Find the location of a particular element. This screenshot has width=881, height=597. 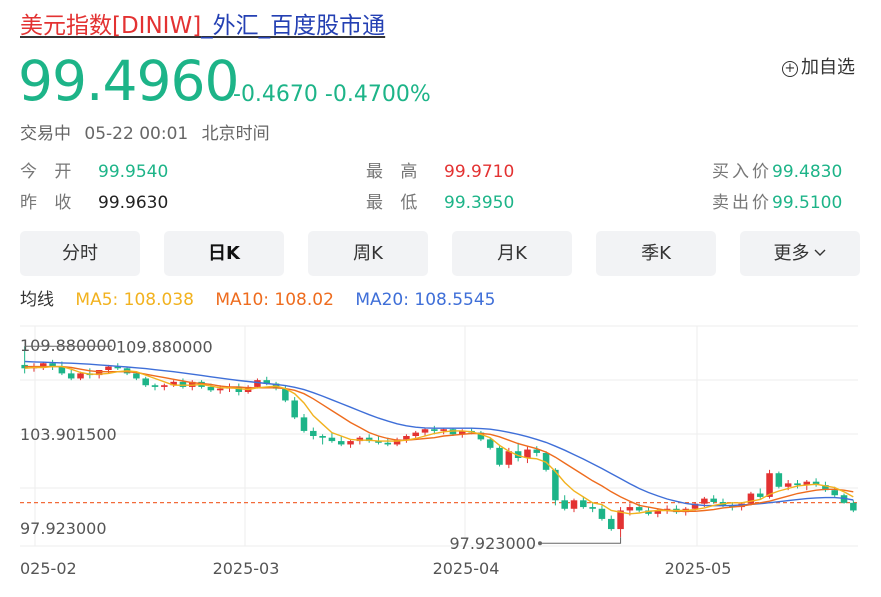

change-value: -0.4670 is located at coordinates (275, 94).